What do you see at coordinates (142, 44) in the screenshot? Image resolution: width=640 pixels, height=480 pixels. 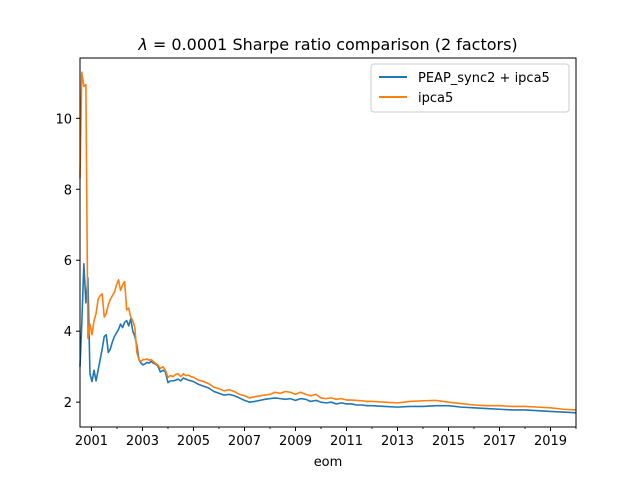 I see `chart-title-lambda: λ` at bounding box center [142, 44].